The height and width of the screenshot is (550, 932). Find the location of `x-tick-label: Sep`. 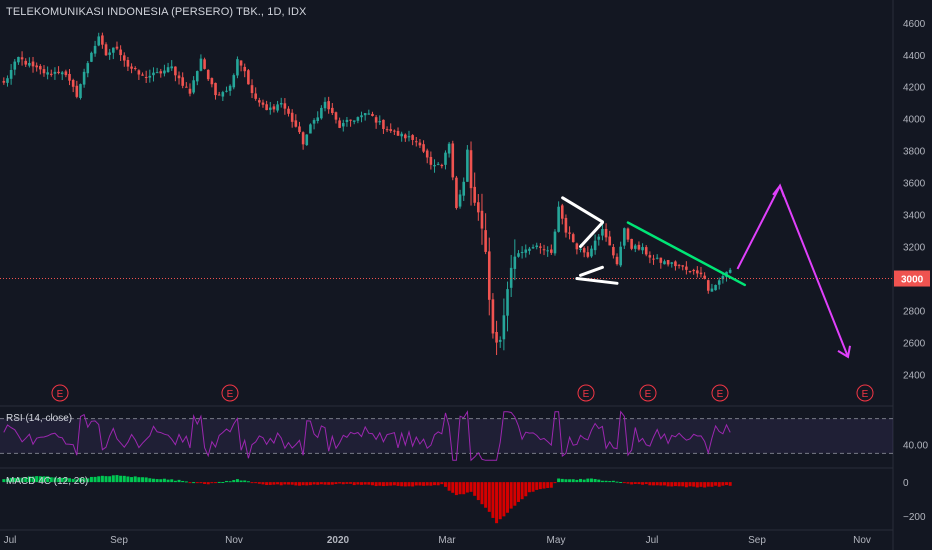

x-tick-label: Sep is located at coordinates (119, 540).